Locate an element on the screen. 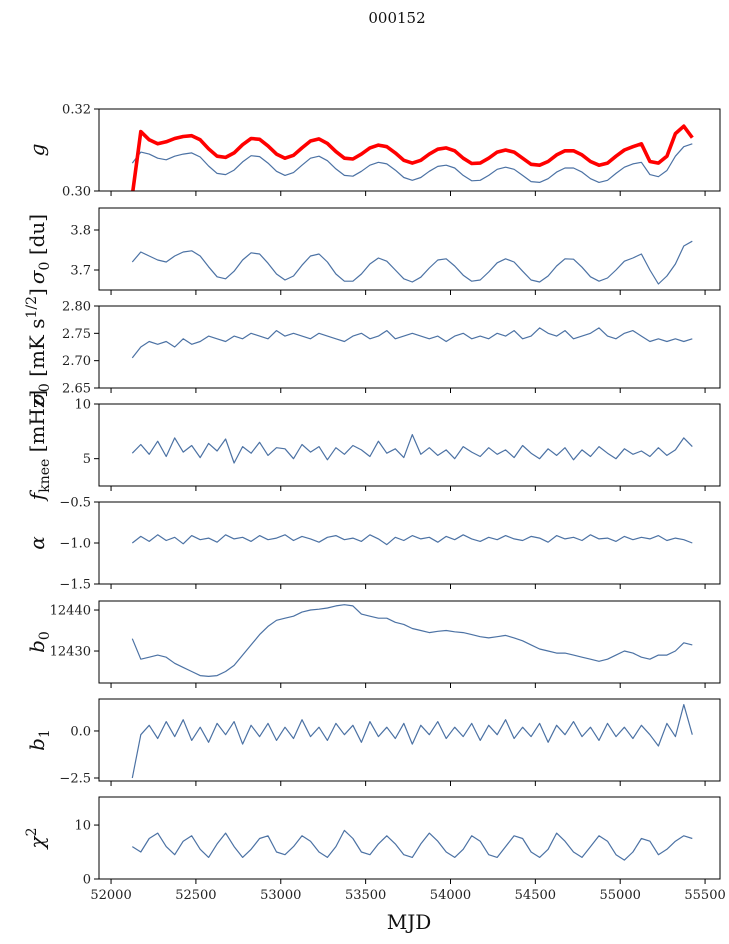  series-line-sigma0_du is located at coordinates (412, 262).